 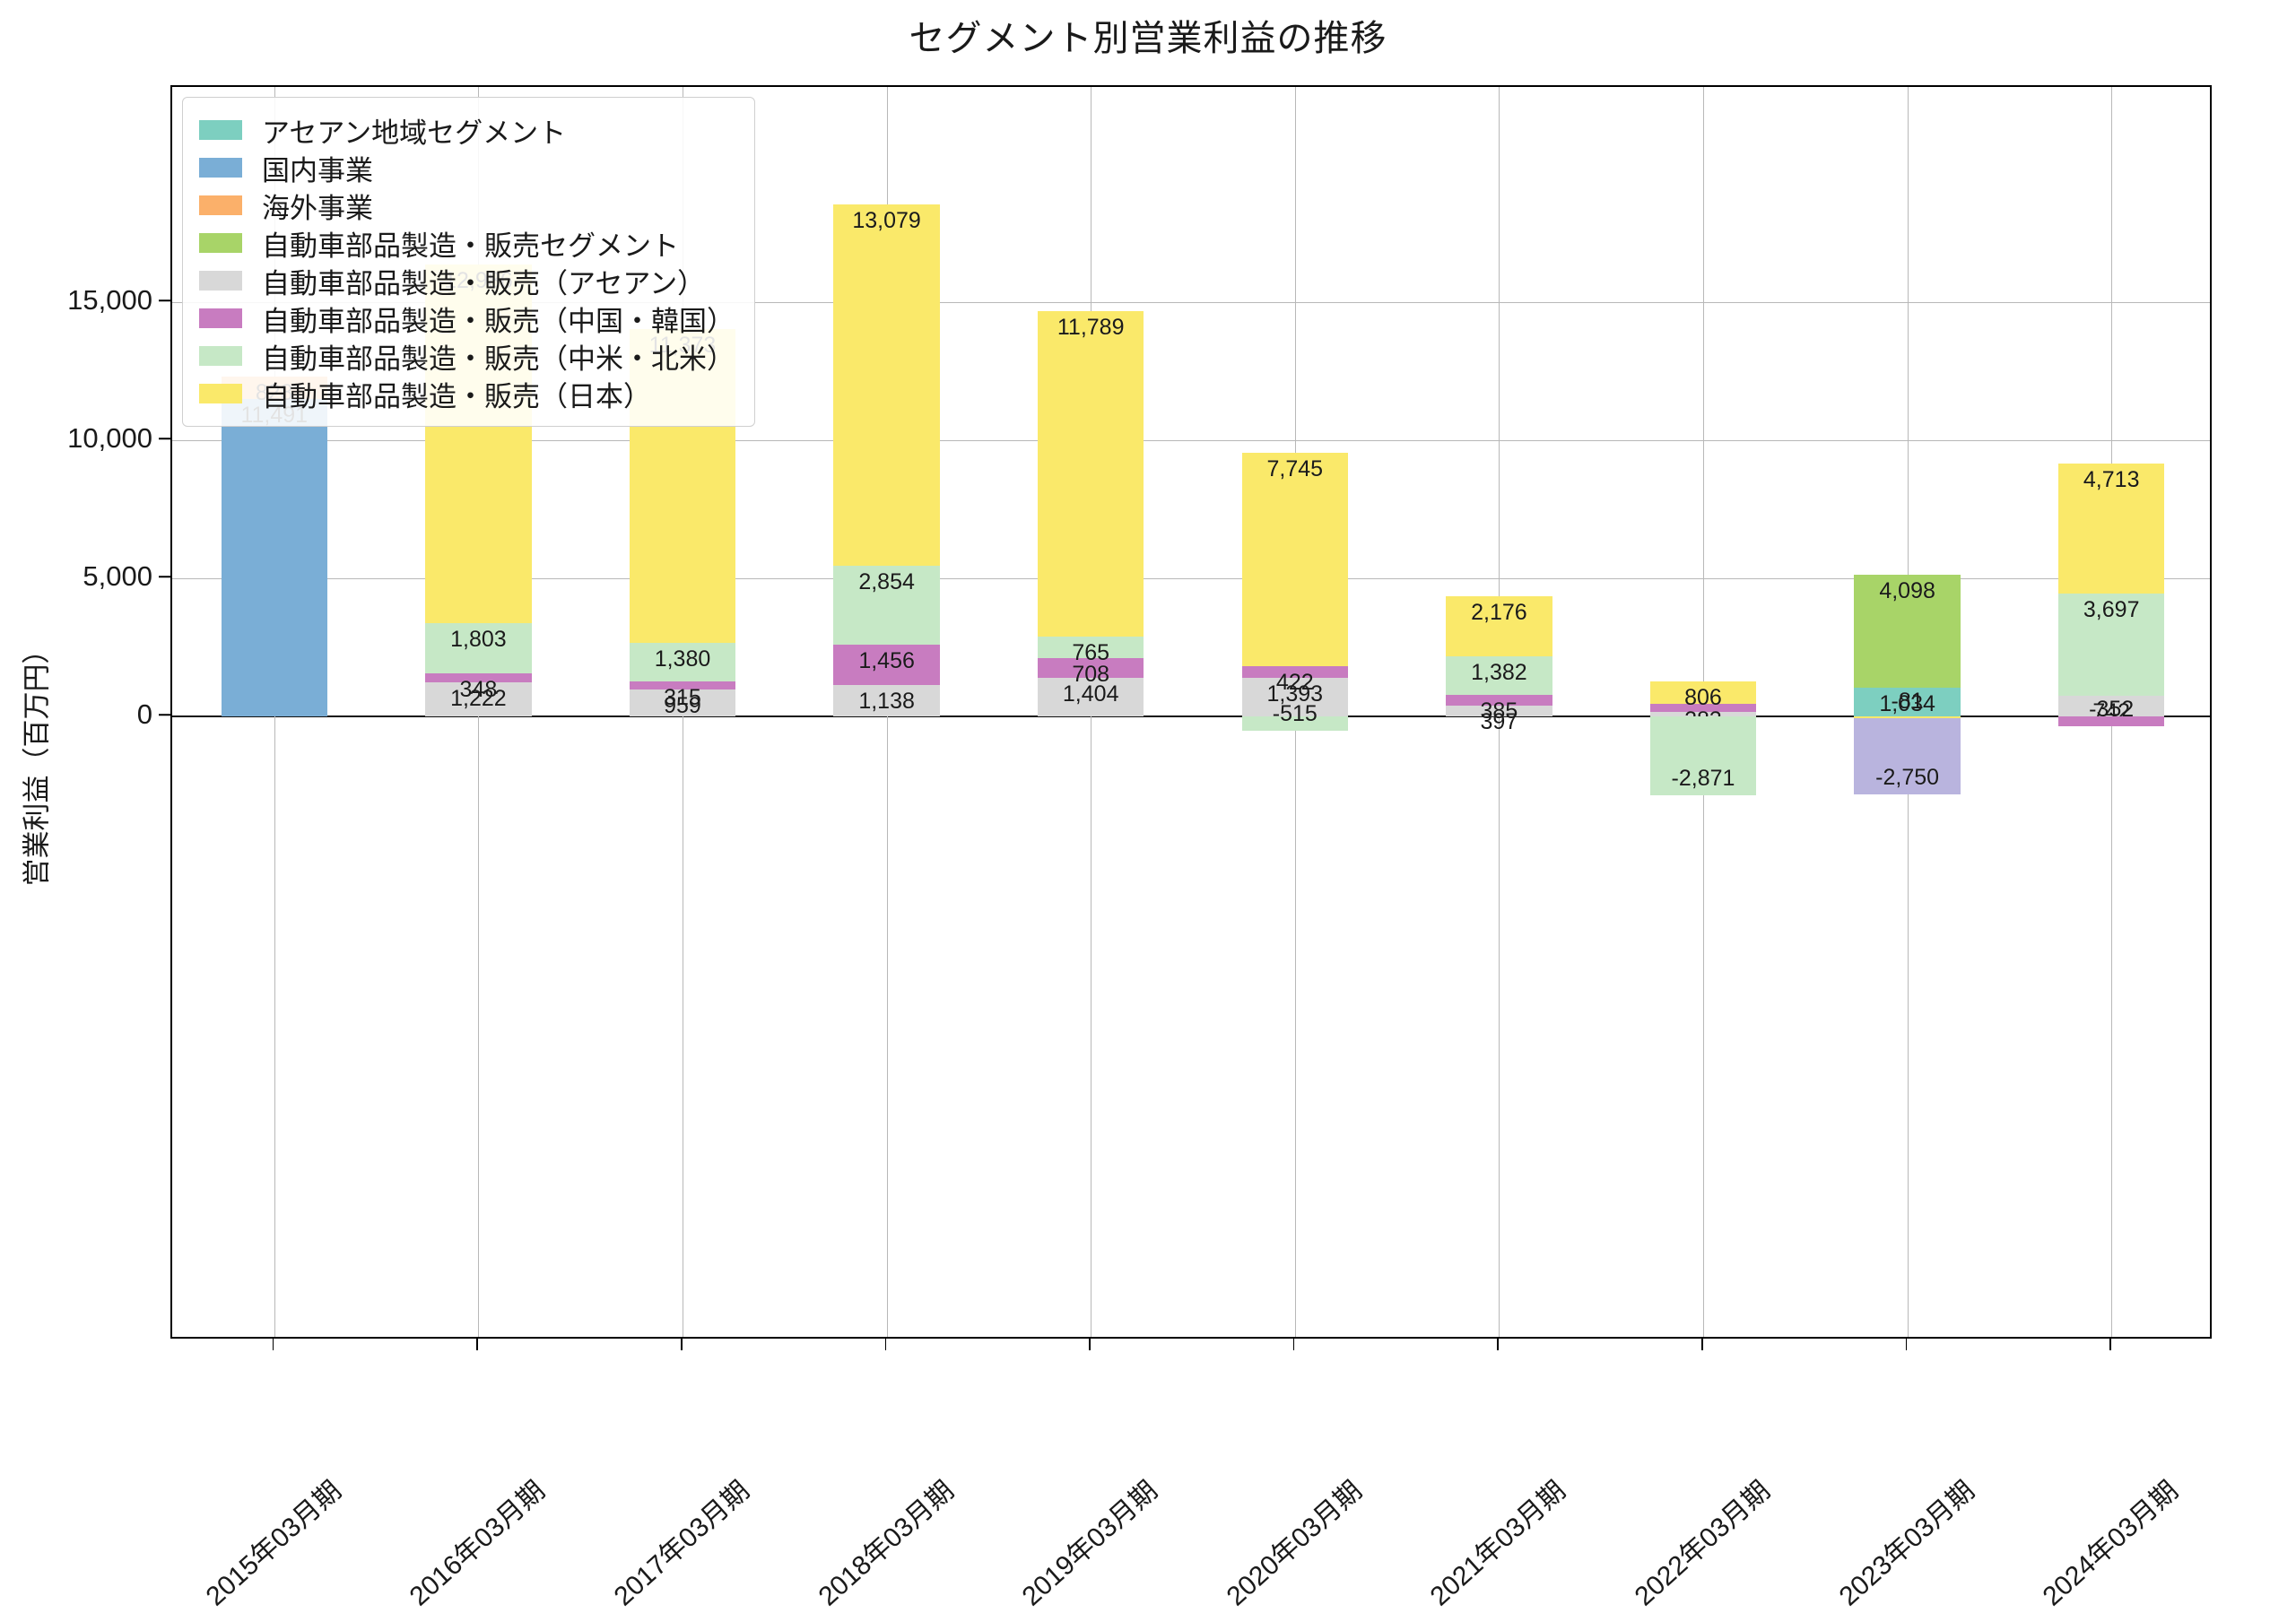 What do you see at coordinates (1091, 671) in the screenshot?
I see `bar-segment: 708` at bounding box center [1091, 671].